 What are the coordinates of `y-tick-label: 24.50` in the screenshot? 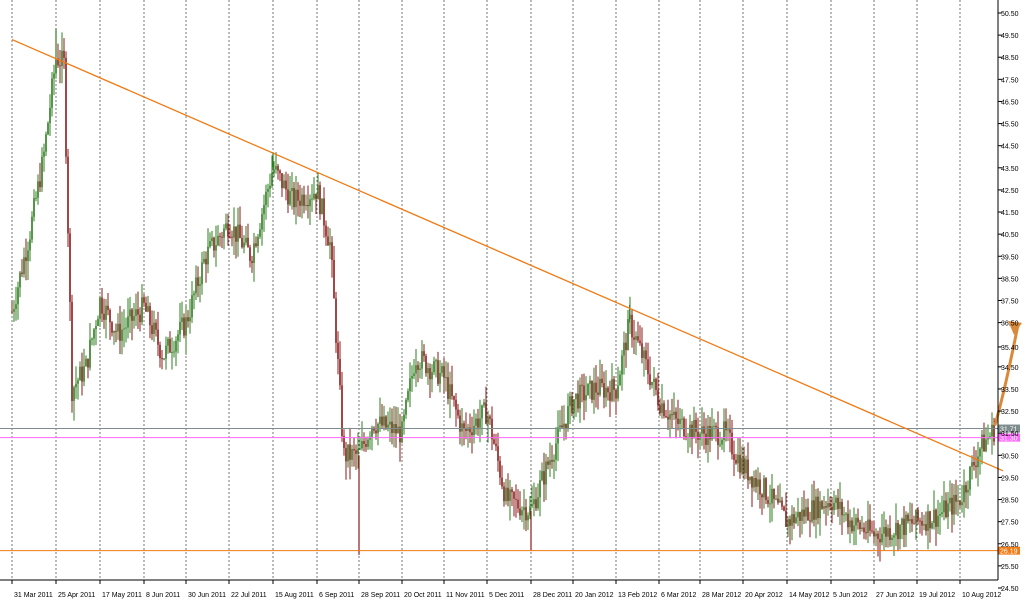 It's located at (1010, 589).